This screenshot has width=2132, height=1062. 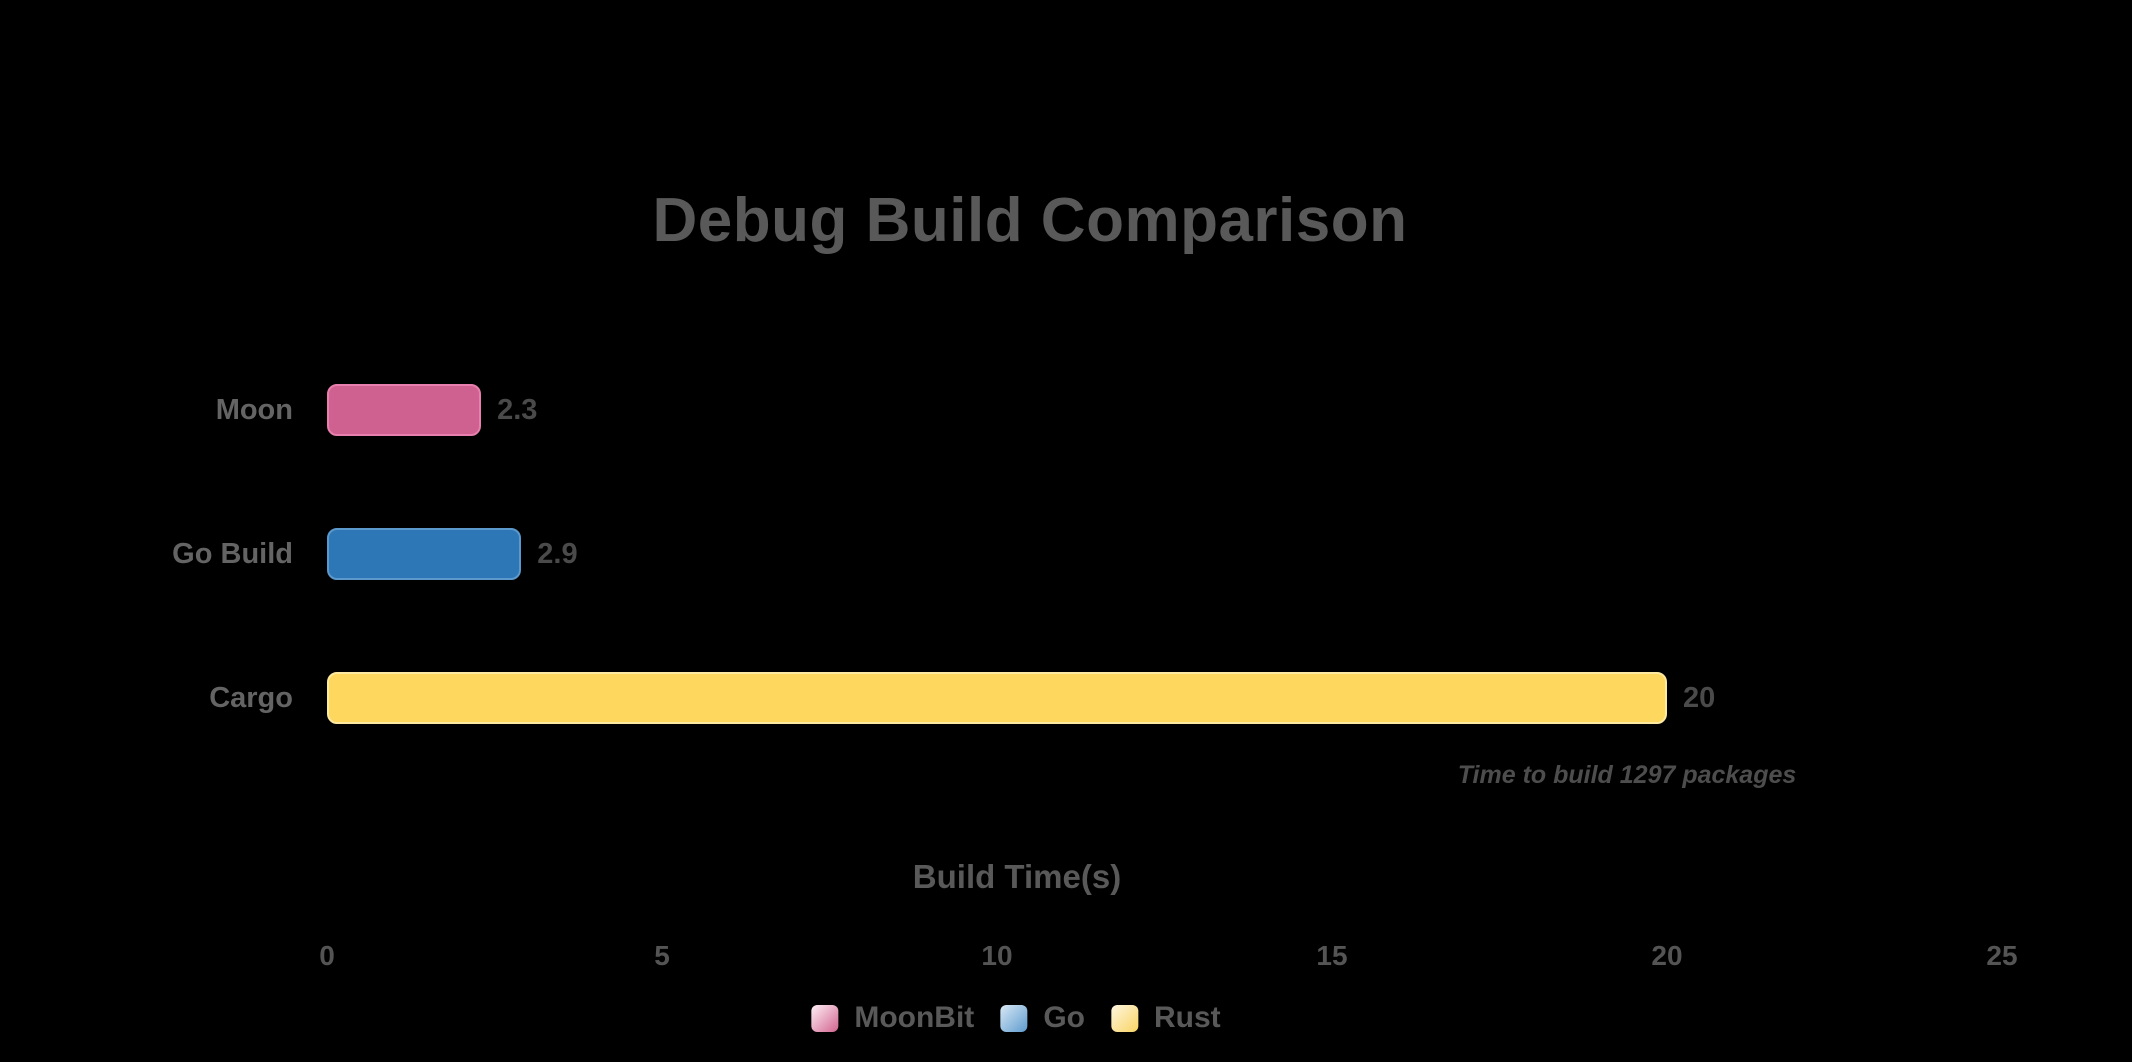 I want to click on value-label: 2.9, so click(x=557, y=554).